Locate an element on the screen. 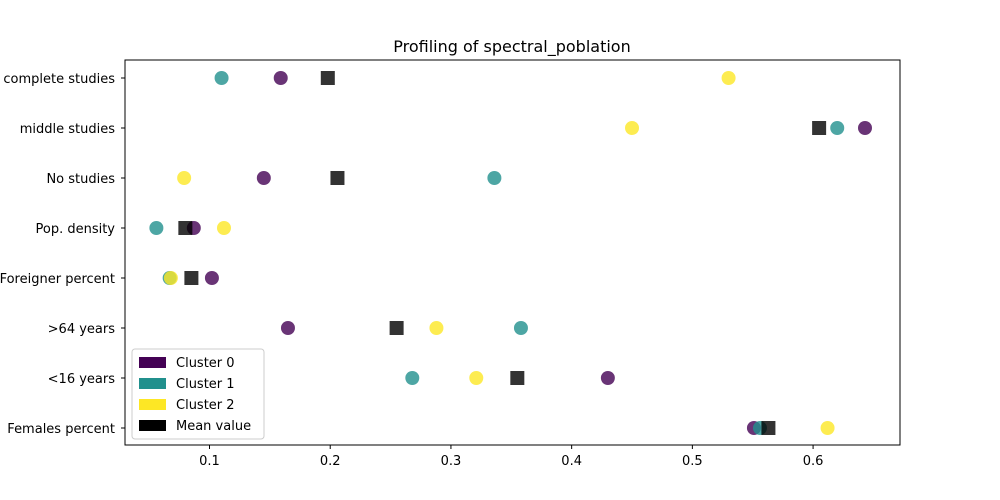 This screenshot has width=1000, height=500. point-mean-value-females-percent is located at coordinates (768, 428).